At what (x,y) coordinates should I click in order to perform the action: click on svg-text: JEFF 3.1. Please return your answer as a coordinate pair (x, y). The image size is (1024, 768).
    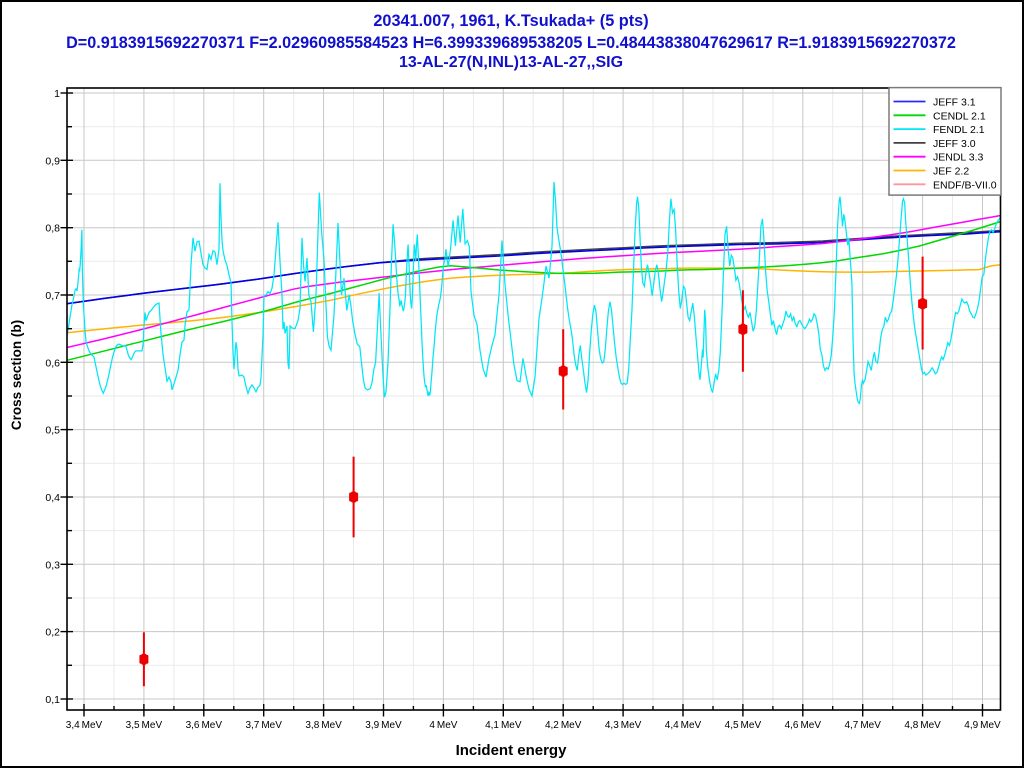
    Looking at the image, I should click on (954, 103).